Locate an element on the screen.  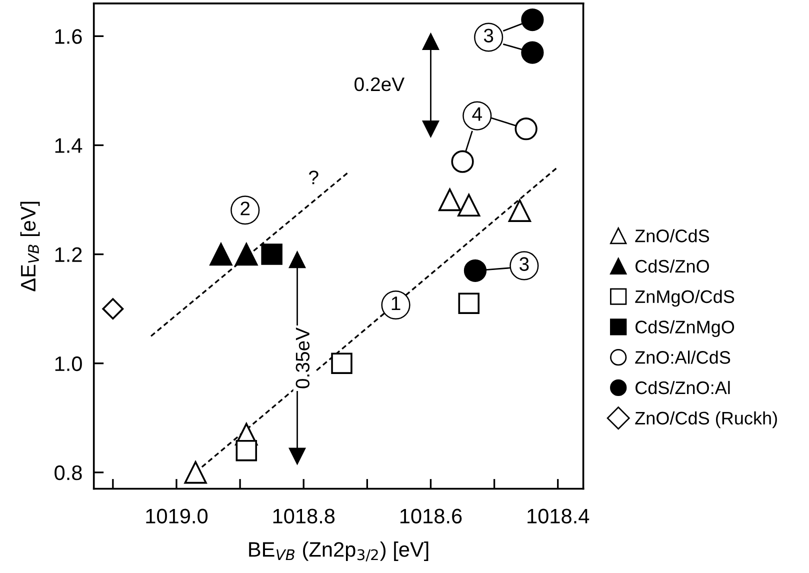
x-tick-label: 1018.6 is located at coordinates (431, 516).